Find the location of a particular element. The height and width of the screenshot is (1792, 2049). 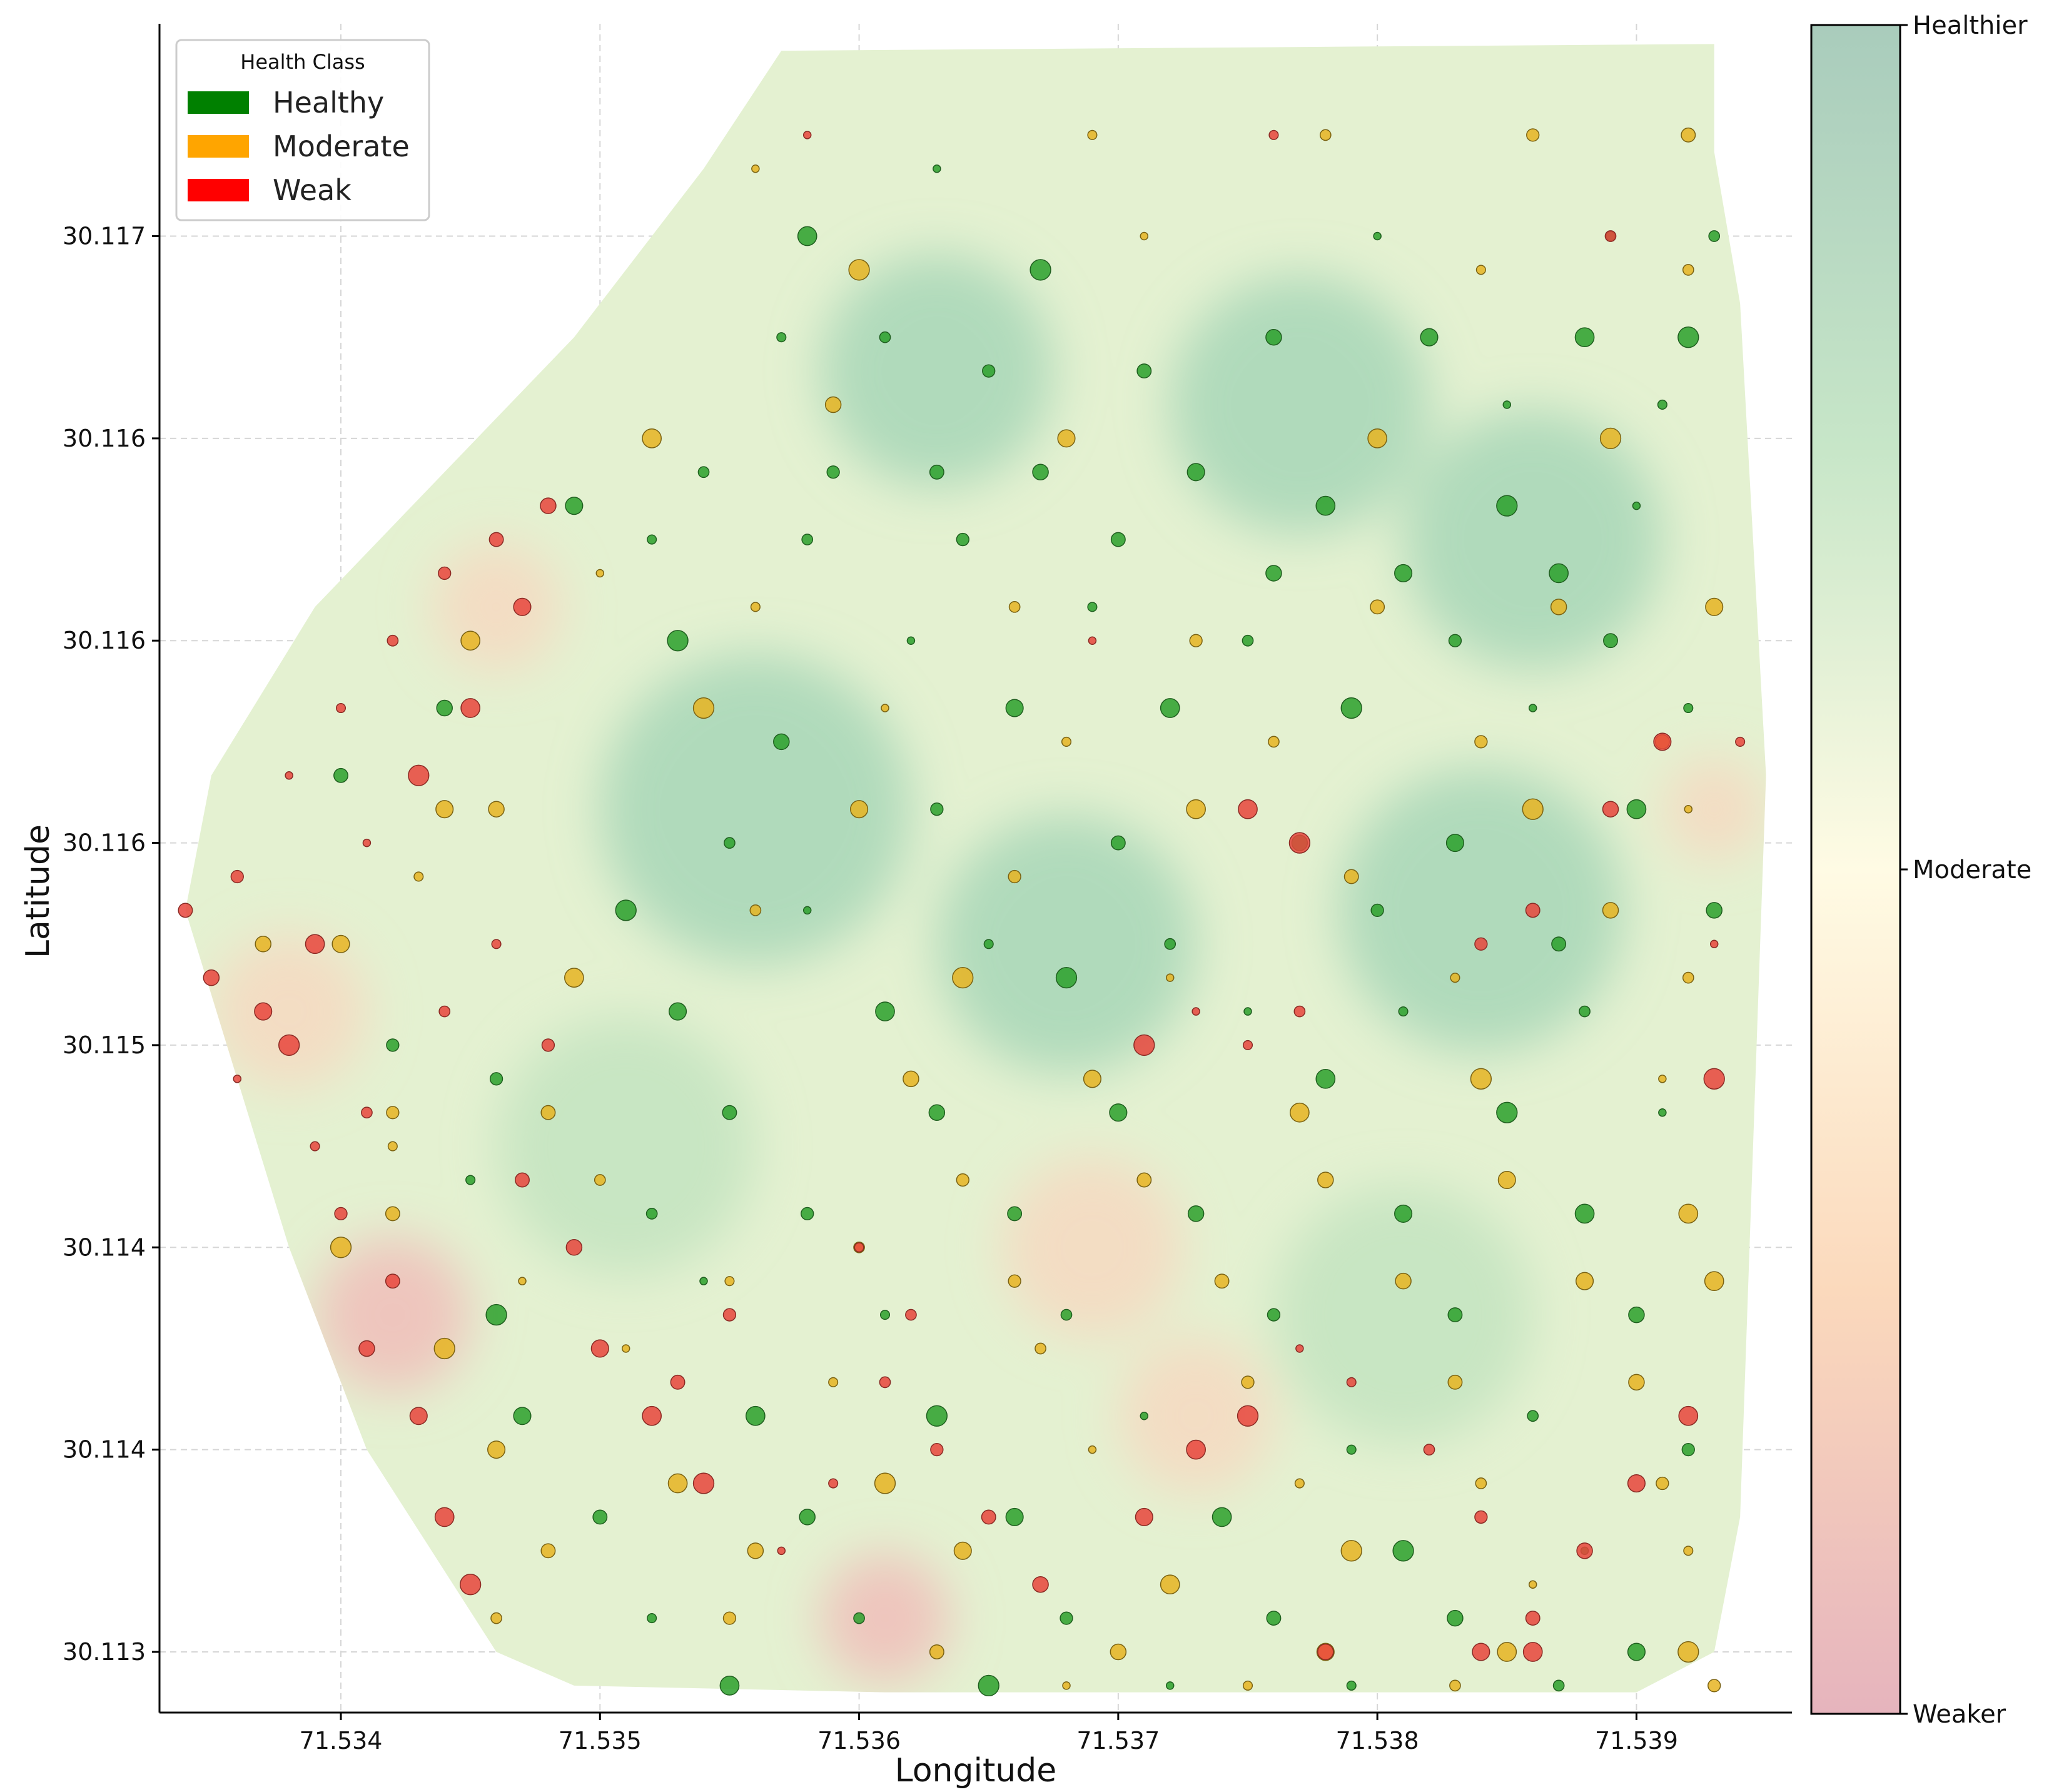

y-tick-label: 30.116 is located at coordinates (104, 640).